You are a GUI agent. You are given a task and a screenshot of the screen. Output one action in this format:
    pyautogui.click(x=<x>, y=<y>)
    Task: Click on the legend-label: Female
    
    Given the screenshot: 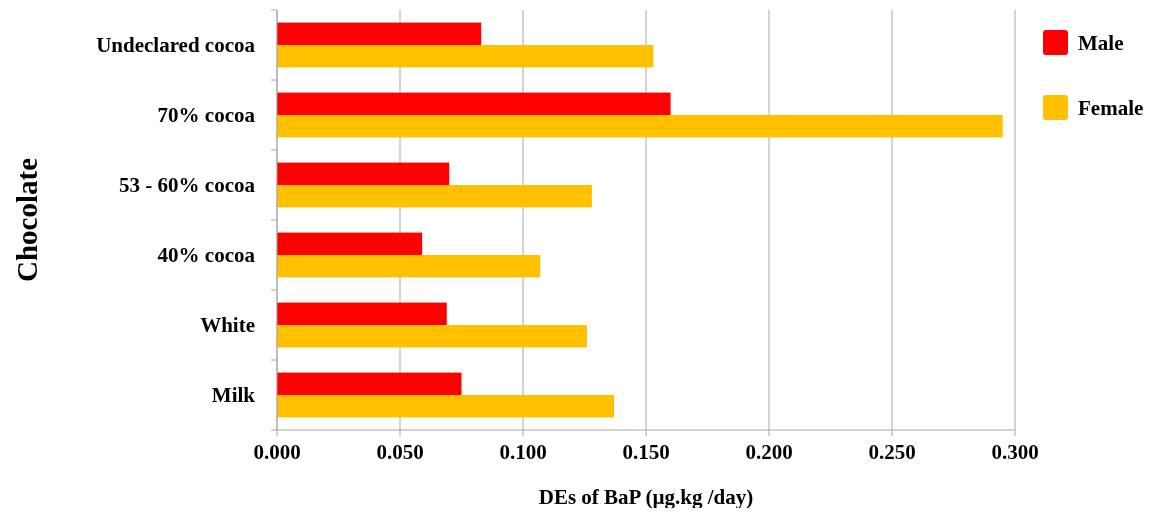 What is the action you would take?
    pyautogui.click(x=1111, y=108)
    